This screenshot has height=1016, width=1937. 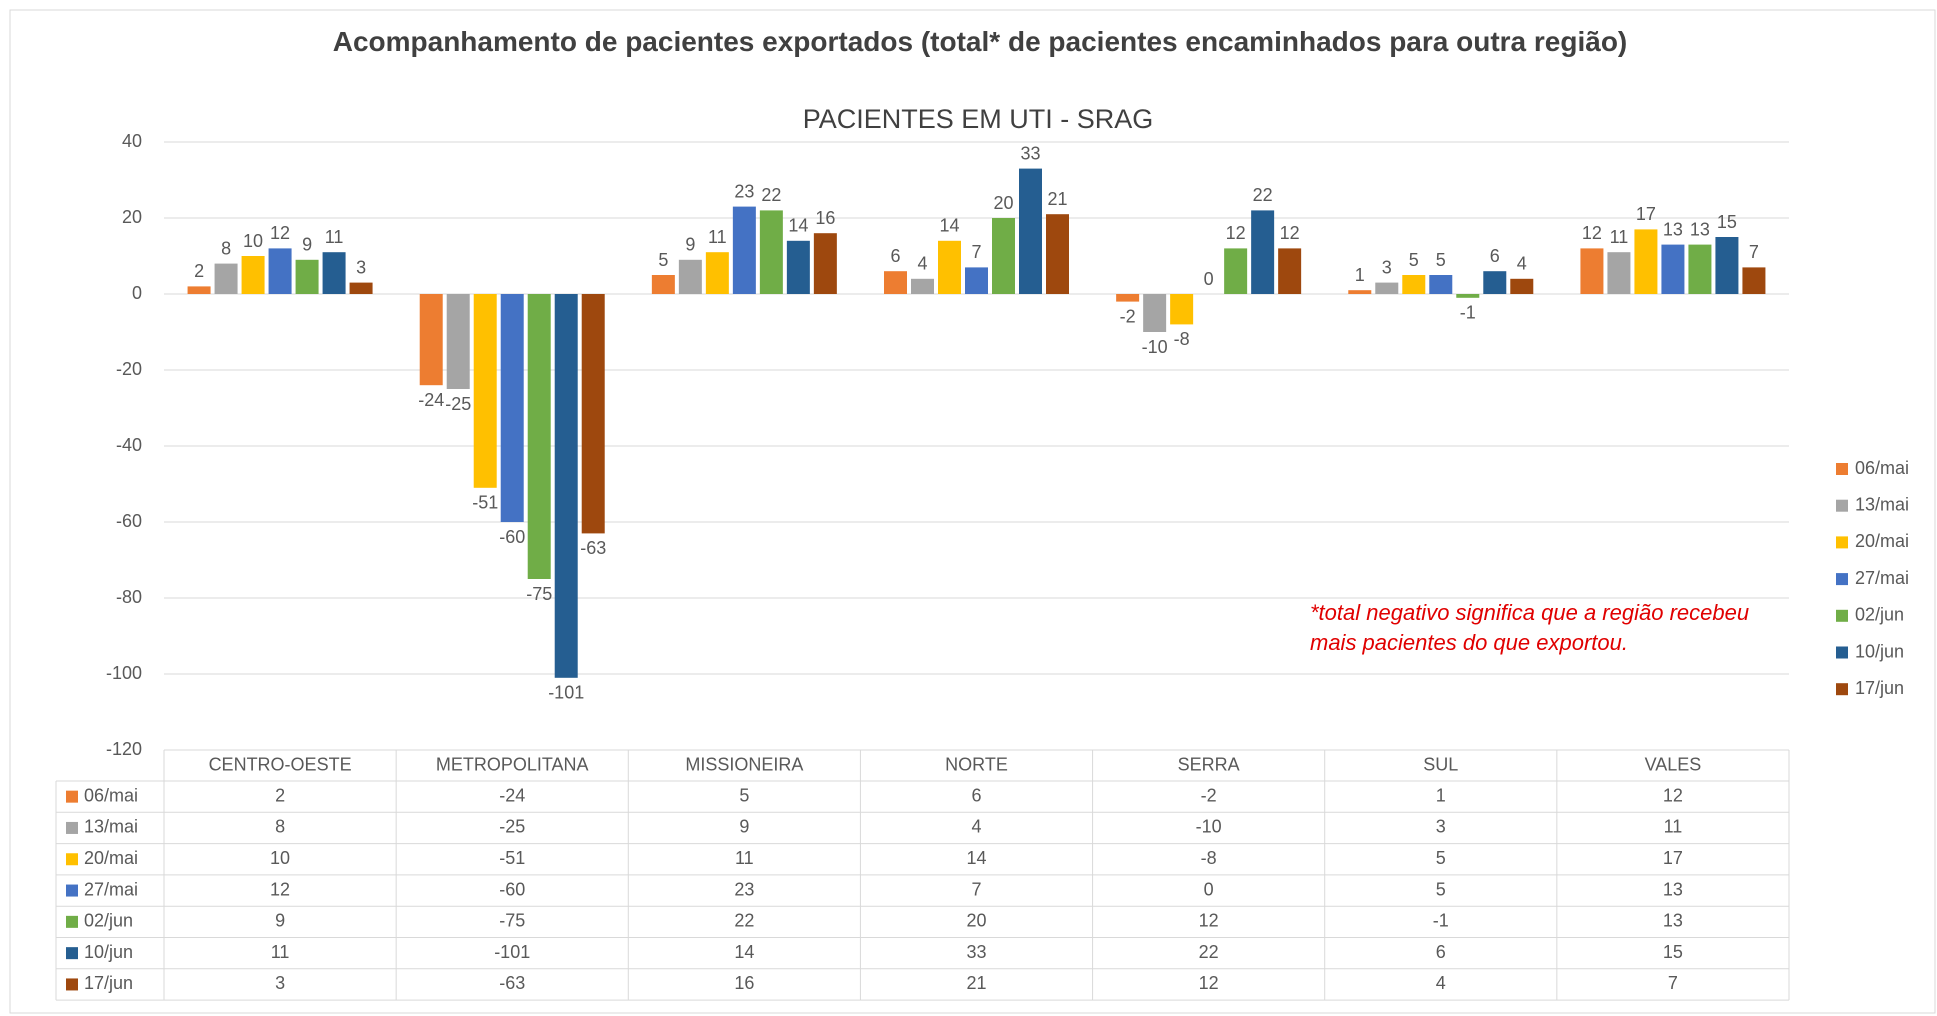 I want to click on data-label: 6, so click(x=1495, y=256).